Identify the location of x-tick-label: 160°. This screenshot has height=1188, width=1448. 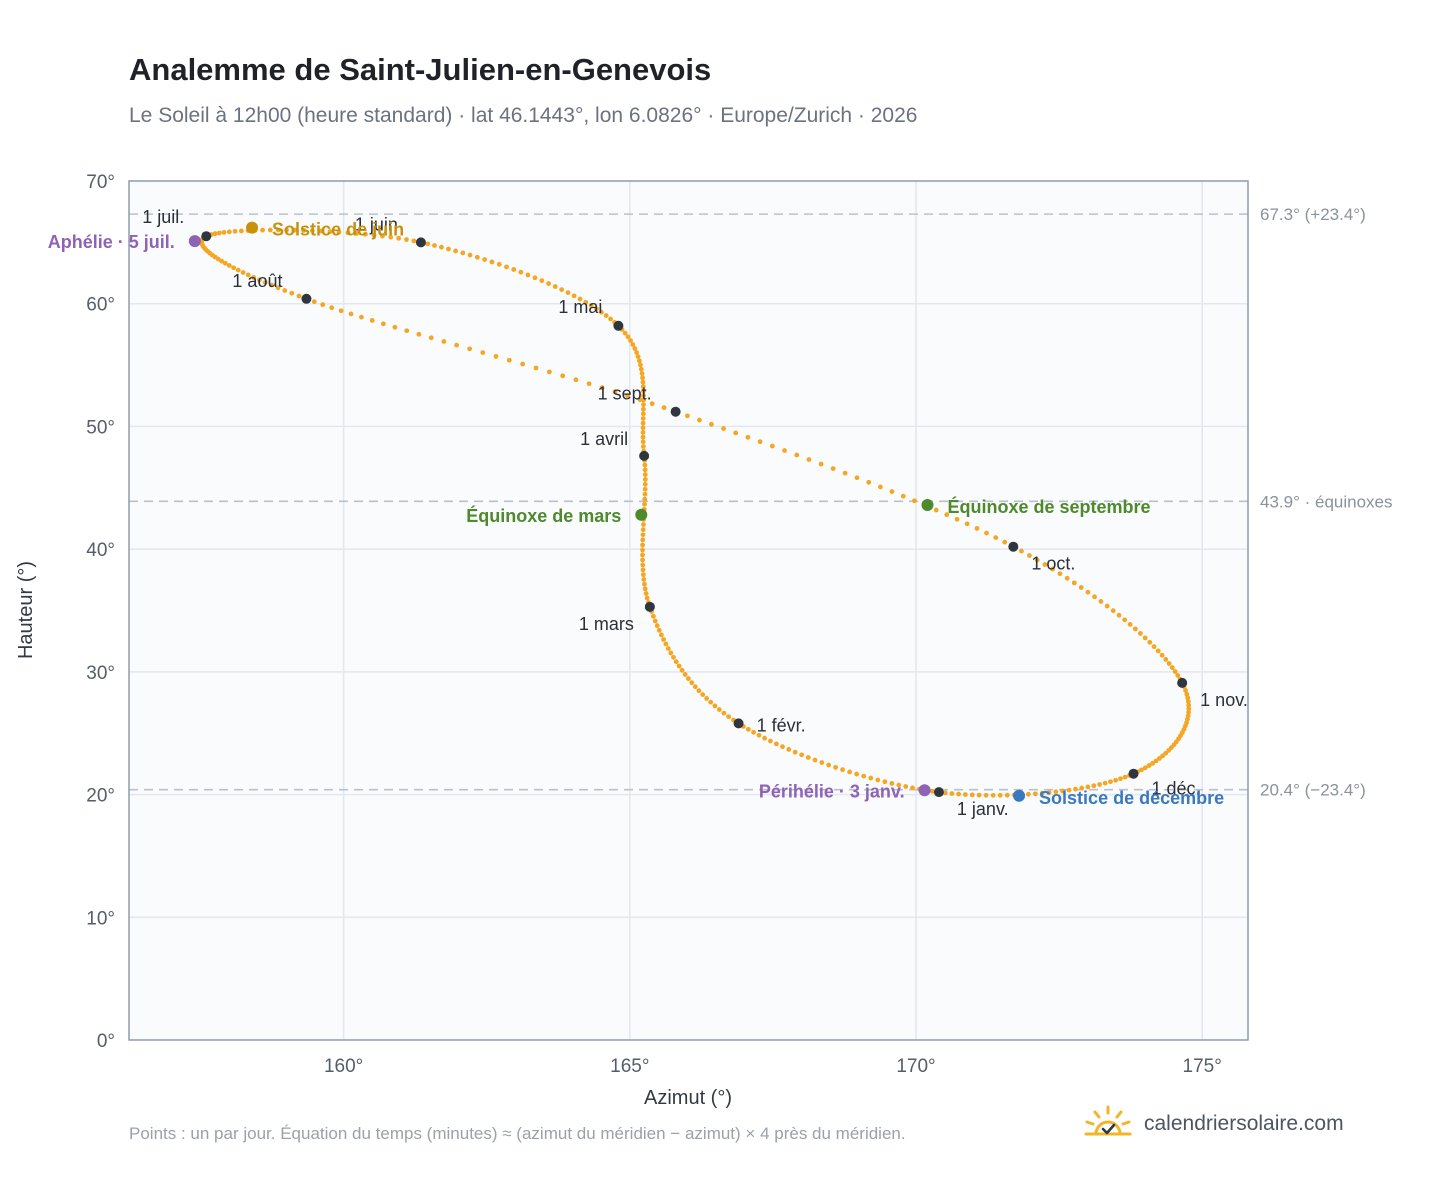
(343, 1066).